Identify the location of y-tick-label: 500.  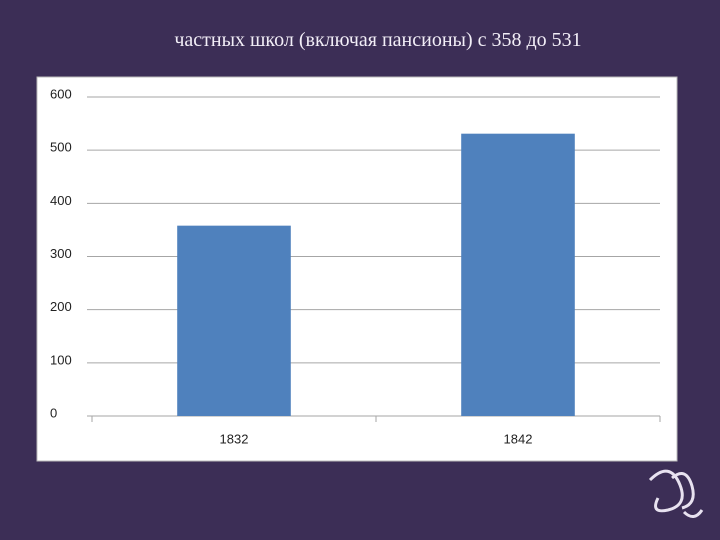
(61, 147).